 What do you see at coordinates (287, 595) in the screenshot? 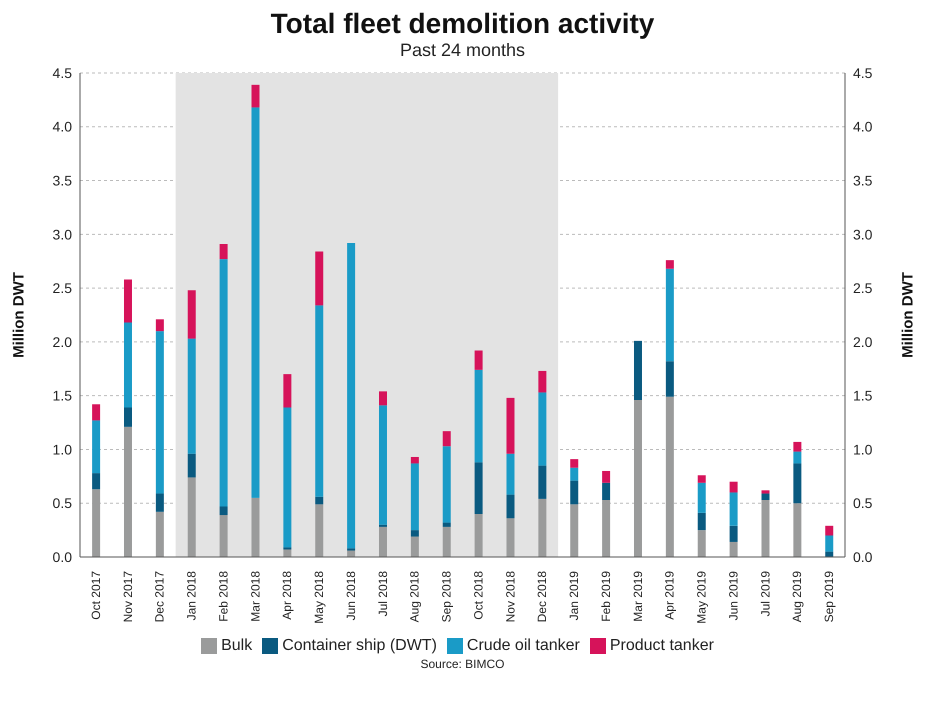
I see `x-tick-label: Apr 2018` at bounding box center [287, 595].